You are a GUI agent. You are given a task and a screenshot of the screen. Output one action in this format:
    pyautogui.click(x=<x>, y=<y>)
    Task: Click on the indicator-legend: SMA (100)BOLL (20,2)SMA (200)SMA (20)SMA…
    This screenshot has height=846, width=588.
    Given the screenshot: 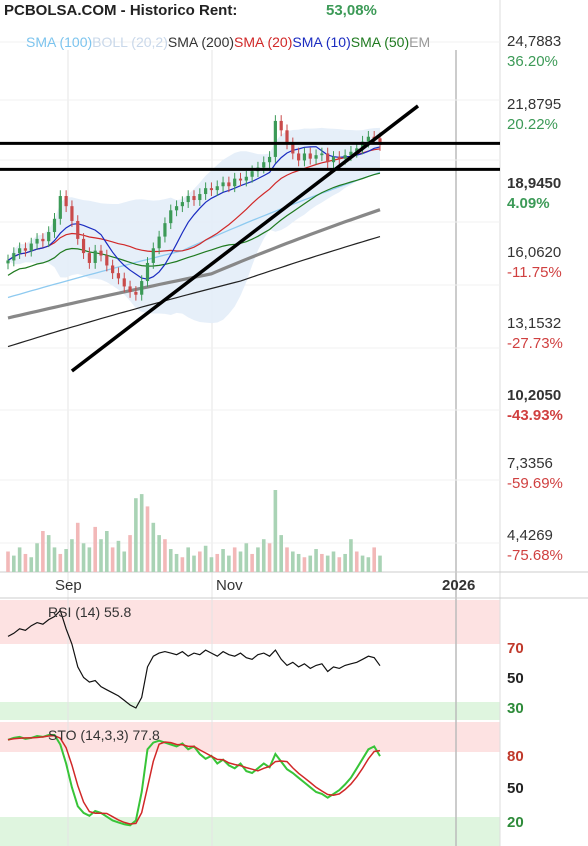 What is the action you would take?
    pyautogui.click(x=228, y=42)
    